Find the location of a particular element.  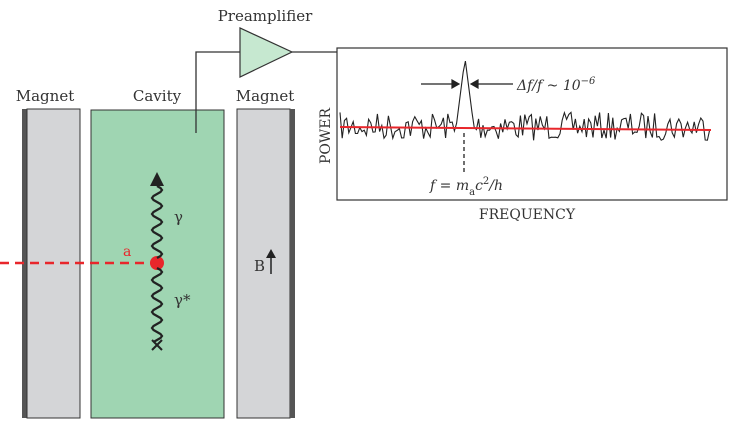

axion-label: a is located at coordinates (127, 252).